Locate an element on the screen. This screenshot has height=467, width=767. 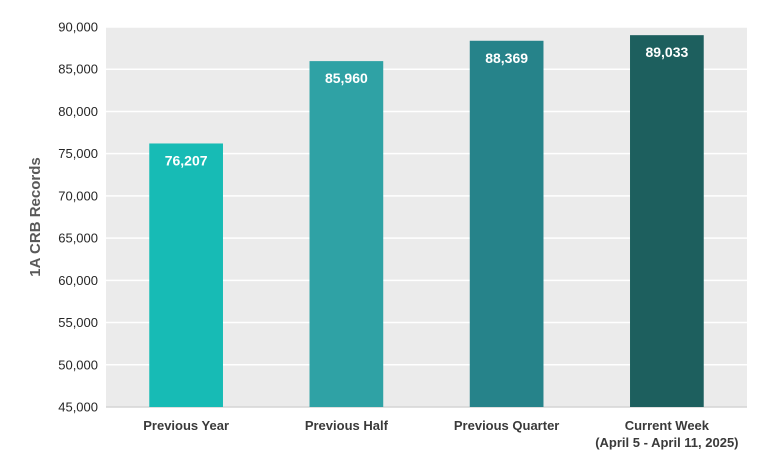
y-tick-label: 65,000 is located at coordinates (78, 238).